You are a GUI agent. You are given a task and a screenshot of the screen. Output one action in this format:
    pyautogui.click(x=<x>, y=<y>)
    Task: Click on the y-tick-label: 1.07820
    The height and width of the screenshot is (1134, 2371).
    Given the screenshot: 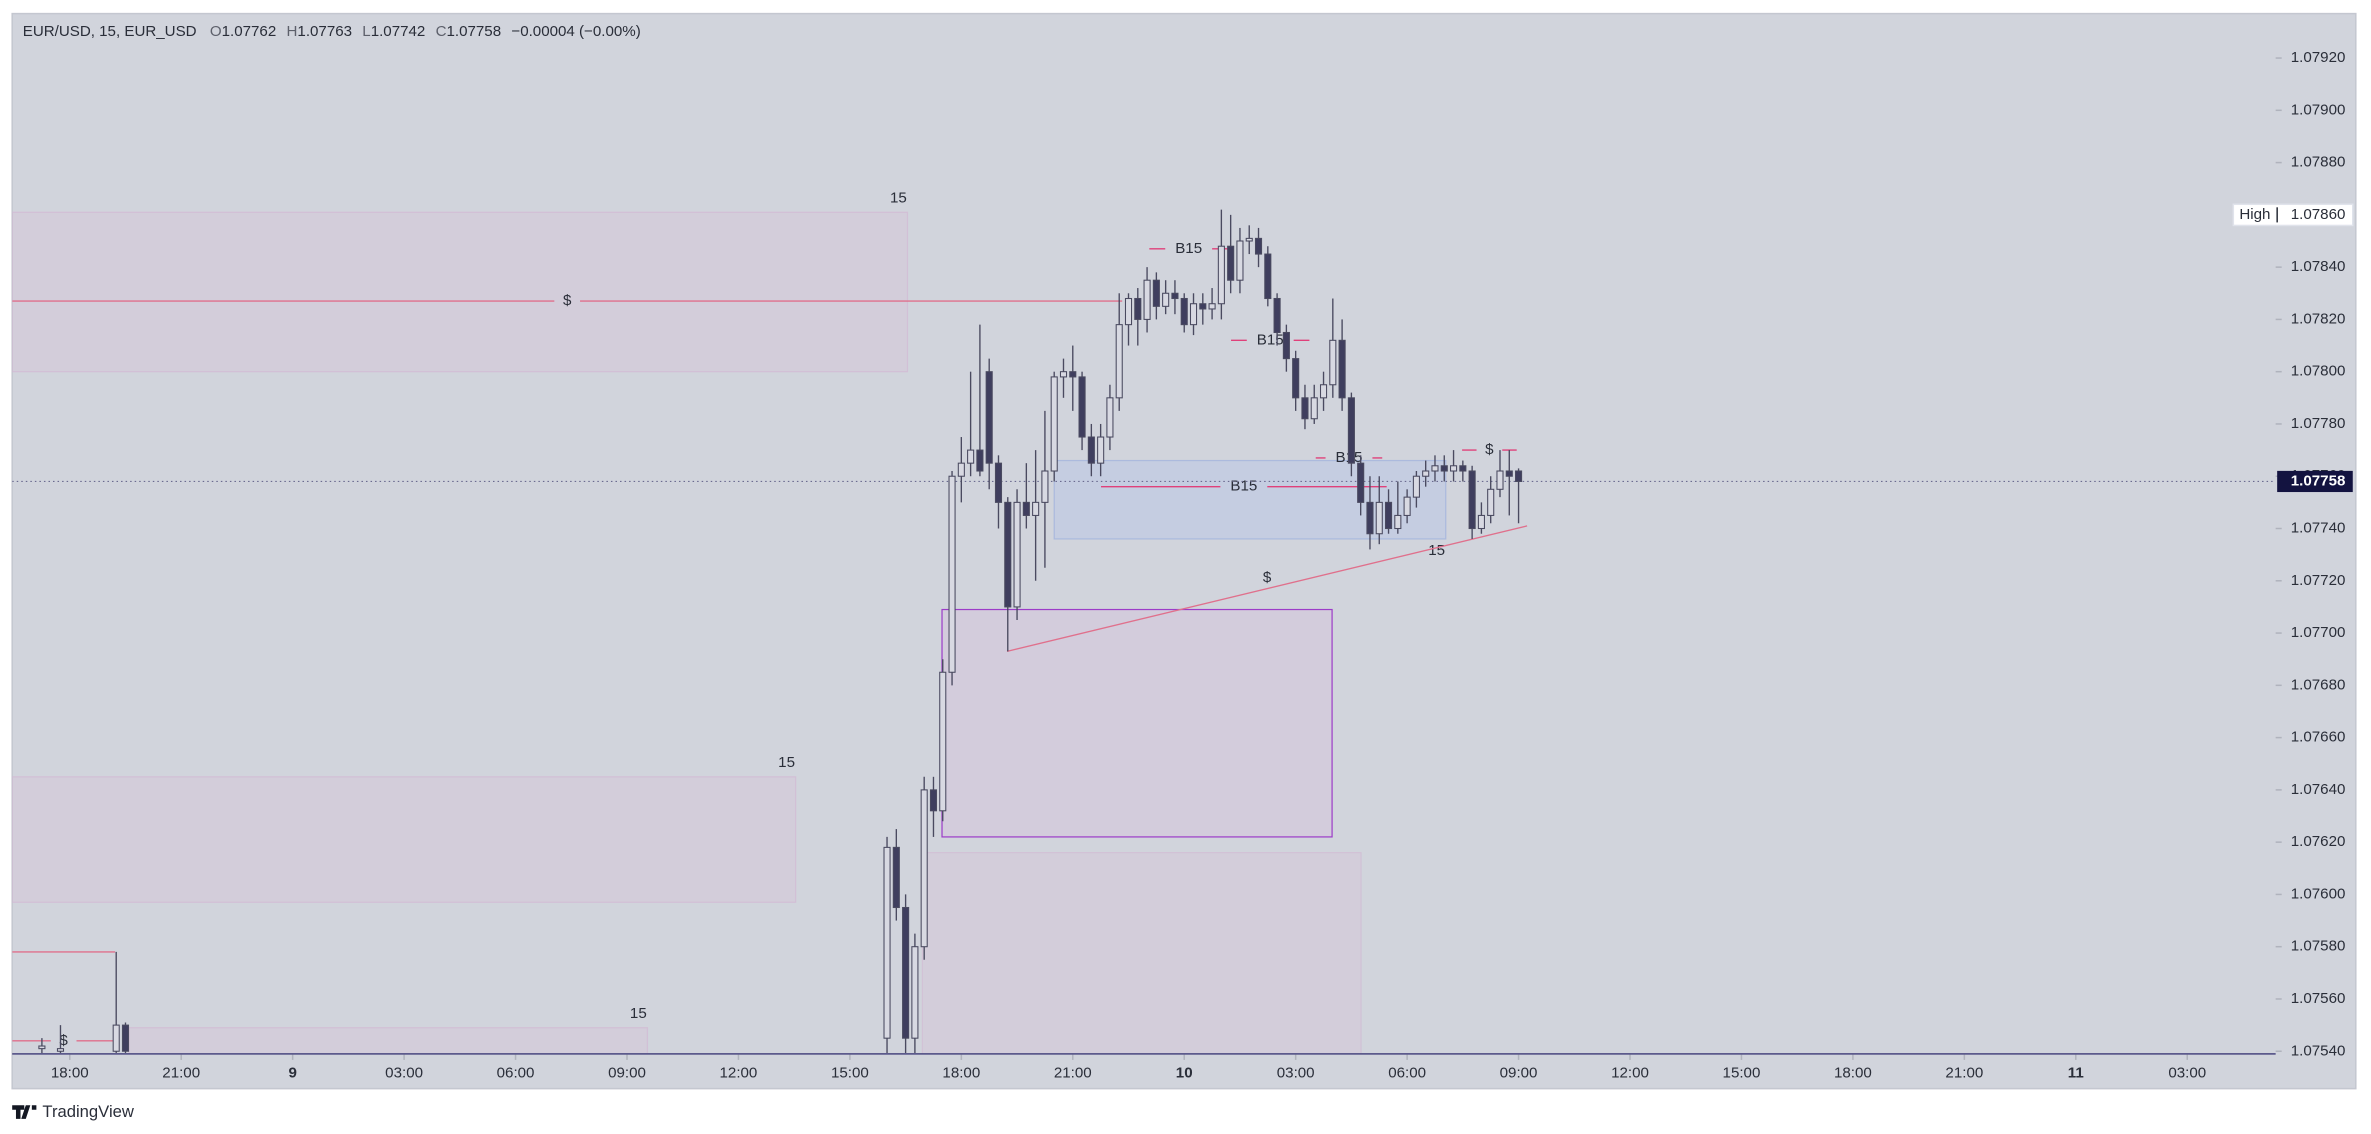 What is the action you would take?
    pyautogui.click(x=2318, y=318)
    